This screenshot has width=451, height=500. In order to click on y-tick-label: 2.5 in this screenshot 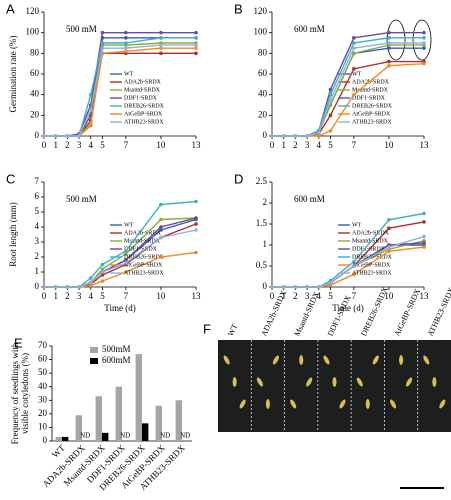, I will do `click(262, 181)`.